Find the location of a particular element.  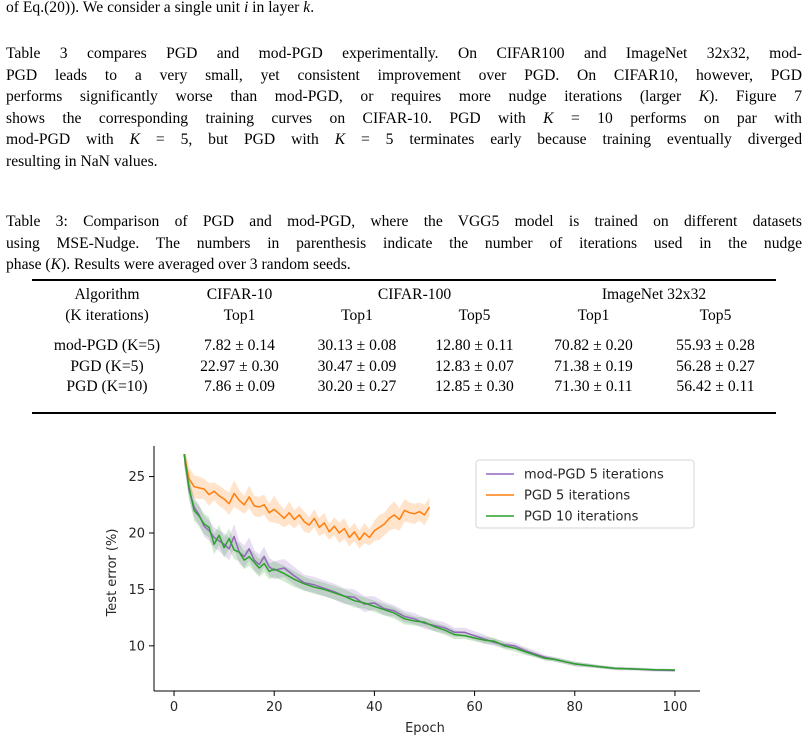

table-cell: 12.83 ± 0.07 is located at coordinates (474, 366).